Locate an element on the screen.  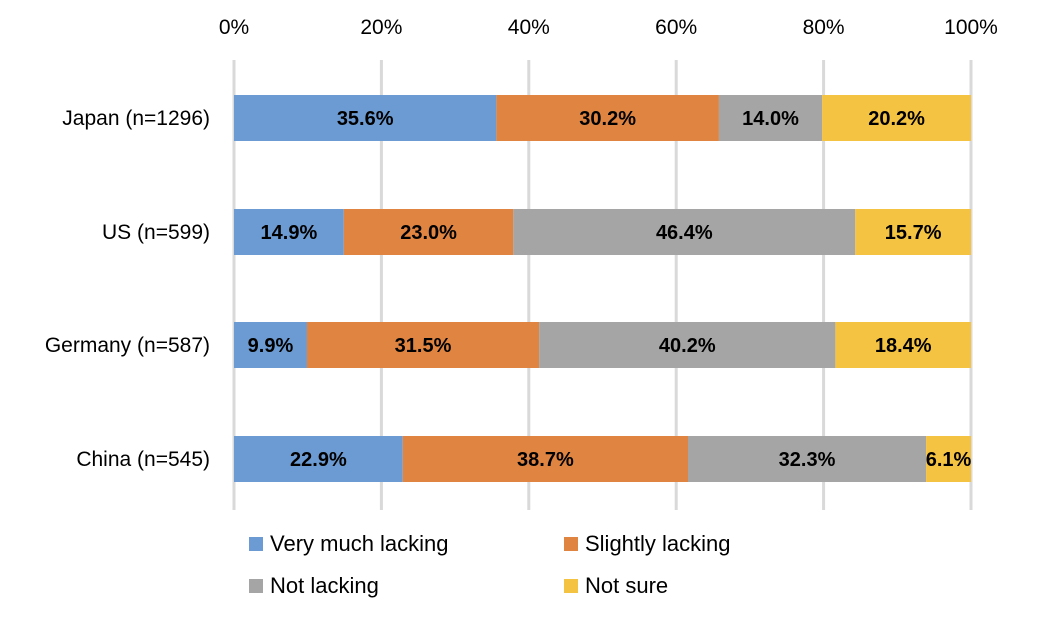
data-label: 6.1% is located at coordinates (949, 460).